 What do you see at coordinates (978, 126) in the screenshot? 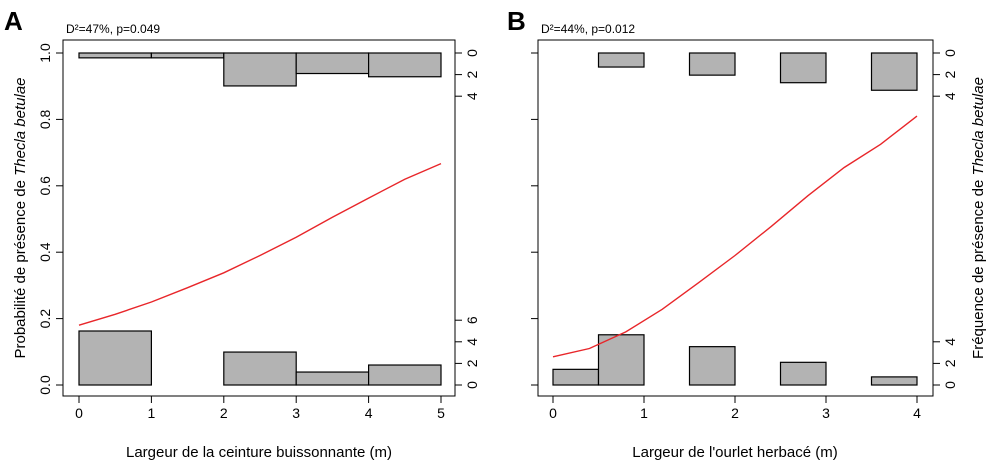
I see `panel-b-right-label-species: Thecla betulae` at bounding box center [978, 126].